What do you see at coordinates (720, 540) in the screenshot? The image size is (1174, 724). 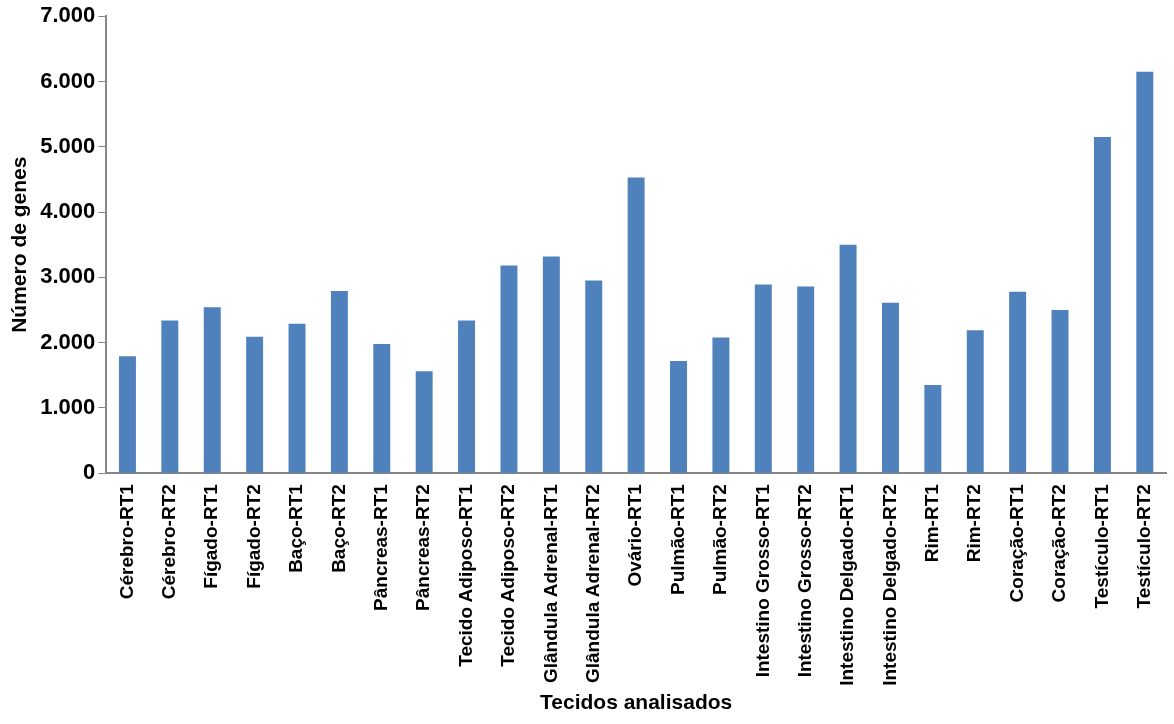 I see `x-tick-label: Pulmão-RT2` at bounding box center [720, 540].